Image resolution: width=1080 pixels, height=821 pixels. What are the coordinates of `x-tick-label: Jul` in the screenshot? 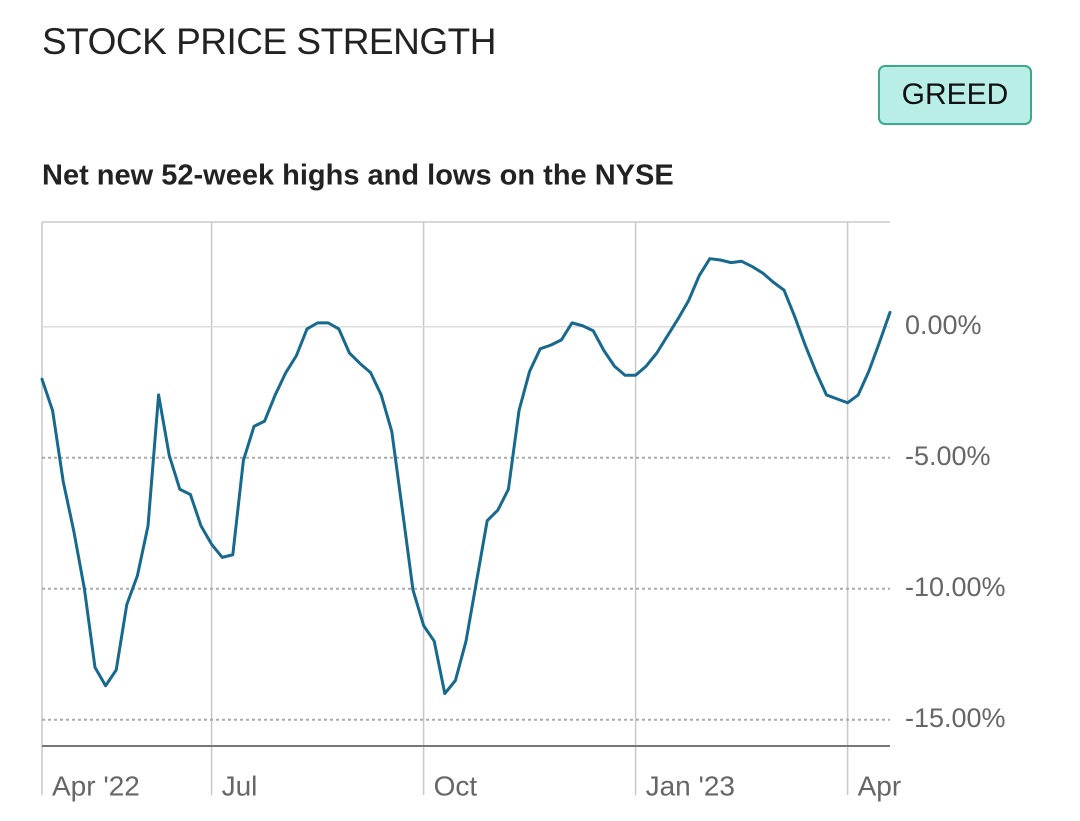 It's located at (240, 785).